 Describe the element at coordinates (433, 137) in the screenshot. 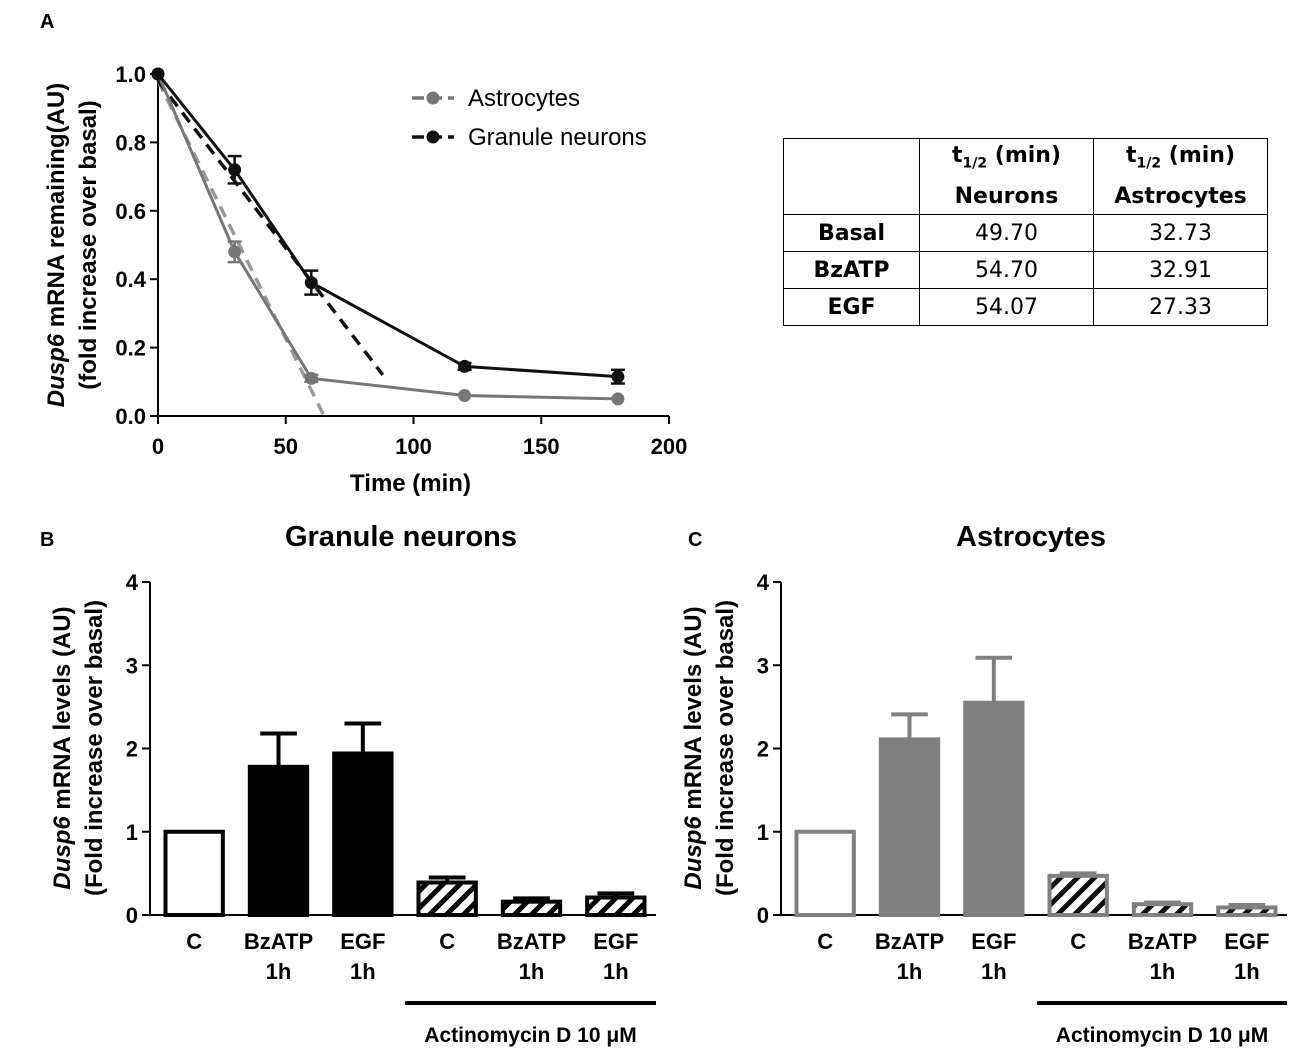

I see `legend-marker-neurons` at that location.